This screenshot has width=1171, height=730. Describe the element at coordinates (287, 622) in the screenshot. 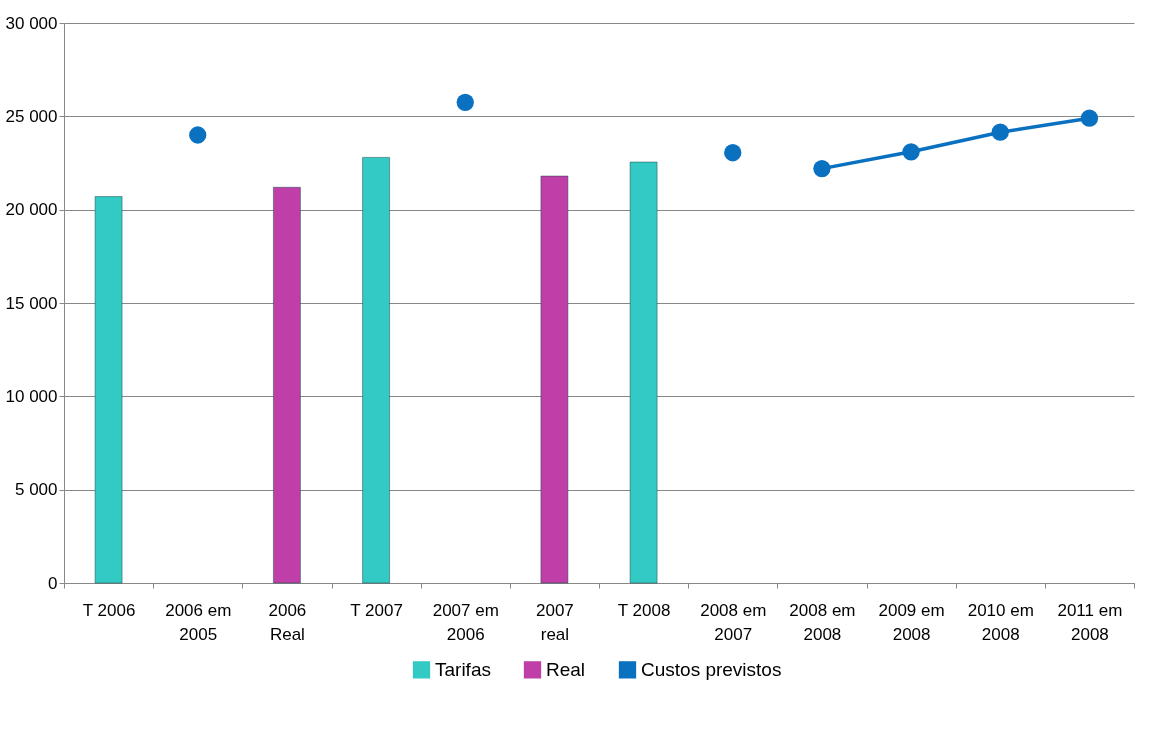

I see `x-tick-label: 2006 Real` at that location.